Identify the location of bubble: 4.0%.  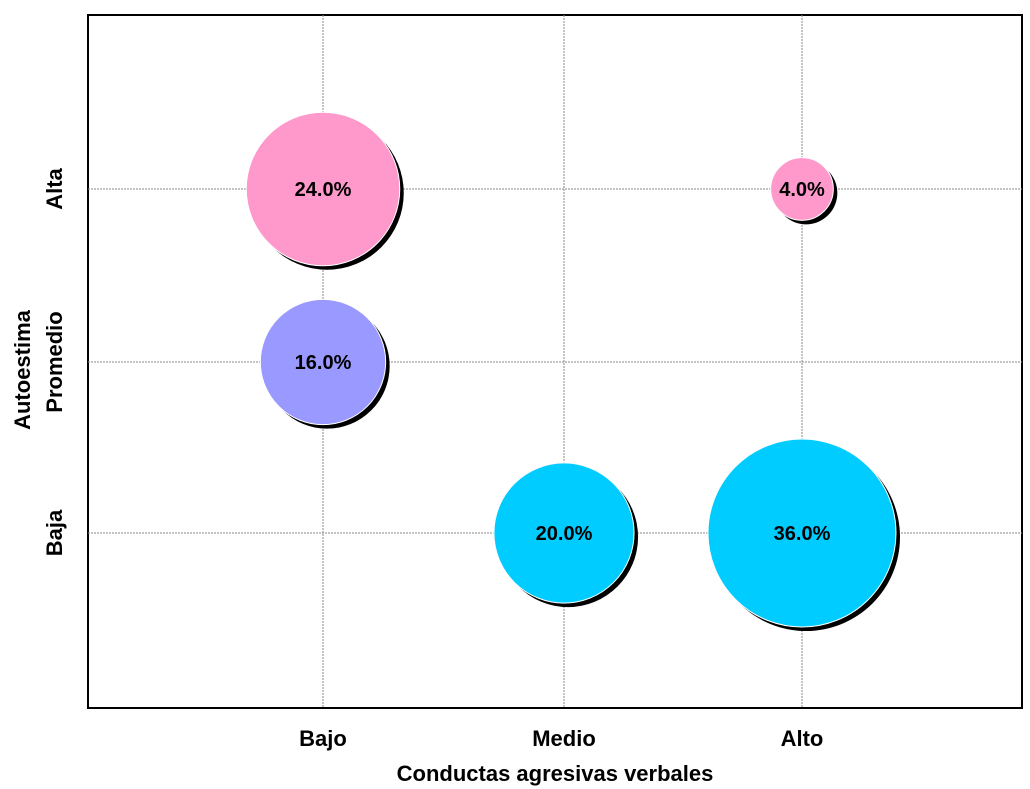
(804, 191).